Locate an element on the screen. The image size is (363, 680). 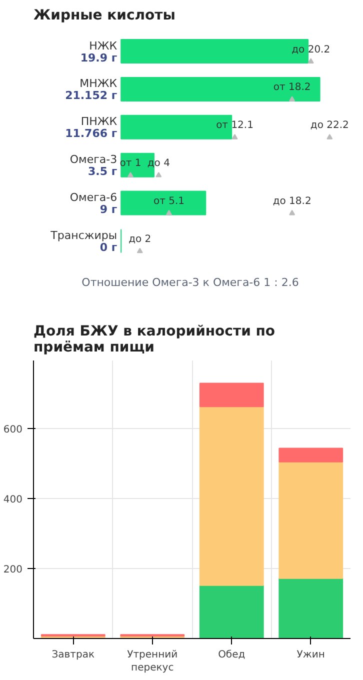
y-tick-label: 600 is located at coordinates (13, 430).